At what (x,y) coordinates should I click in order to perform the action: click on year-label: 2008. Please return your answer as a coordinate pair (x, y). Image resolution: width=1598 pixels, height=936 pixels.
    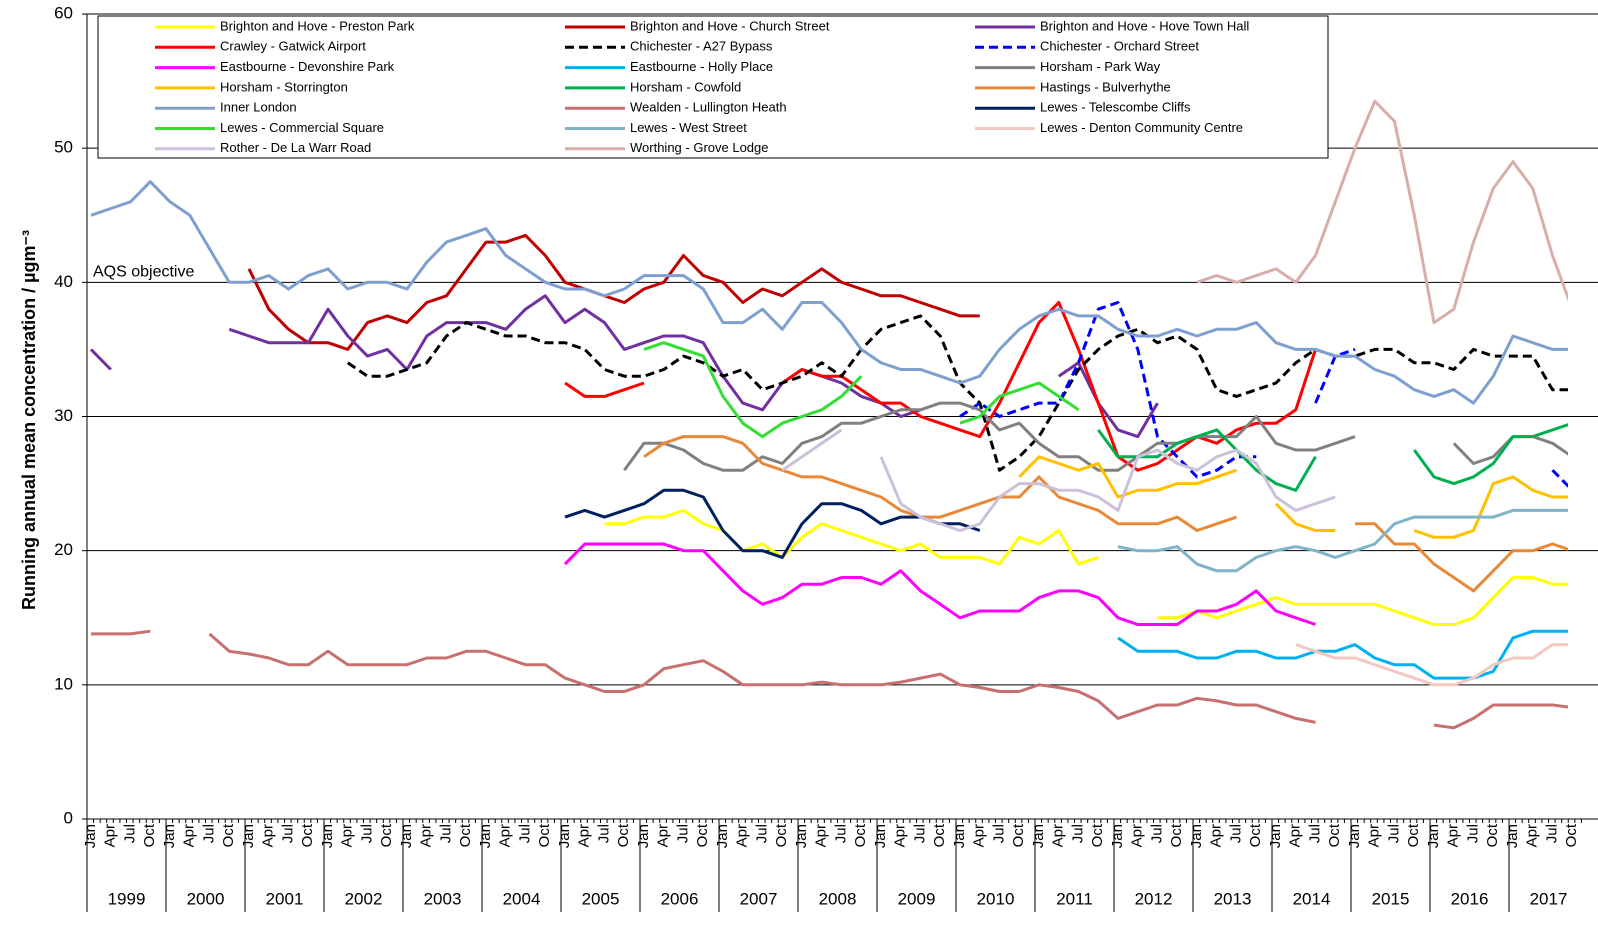
    Looking at the image, I should click on (838, 898).